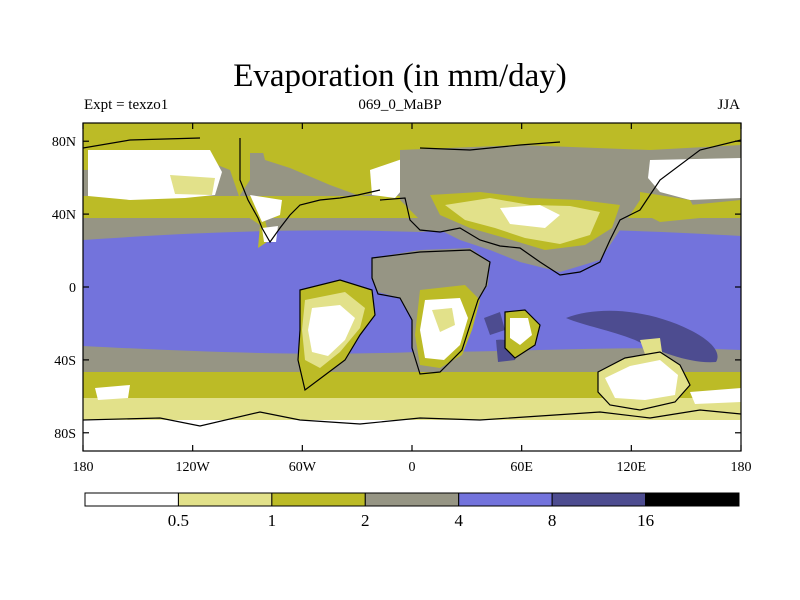  What do you see at coordinates (552, 520) in the screenshot?
I see `colorbar-label: 8` at bounding box center [552, 520].